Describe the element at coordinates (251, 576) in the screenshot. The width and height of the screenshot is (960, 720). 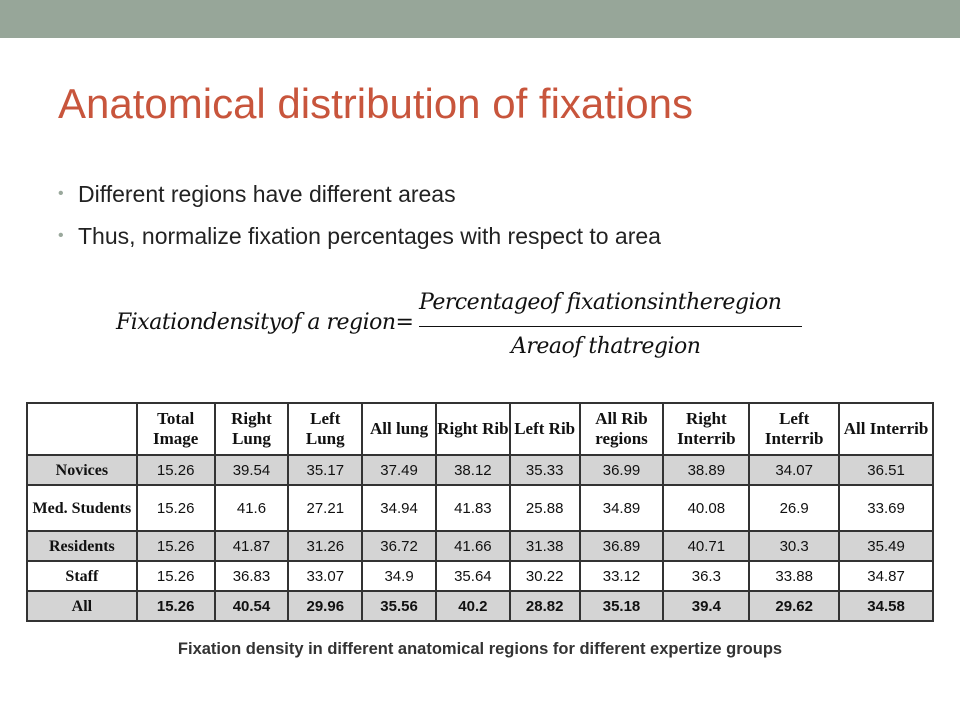
I see `table-cell: 36.83` at that location.